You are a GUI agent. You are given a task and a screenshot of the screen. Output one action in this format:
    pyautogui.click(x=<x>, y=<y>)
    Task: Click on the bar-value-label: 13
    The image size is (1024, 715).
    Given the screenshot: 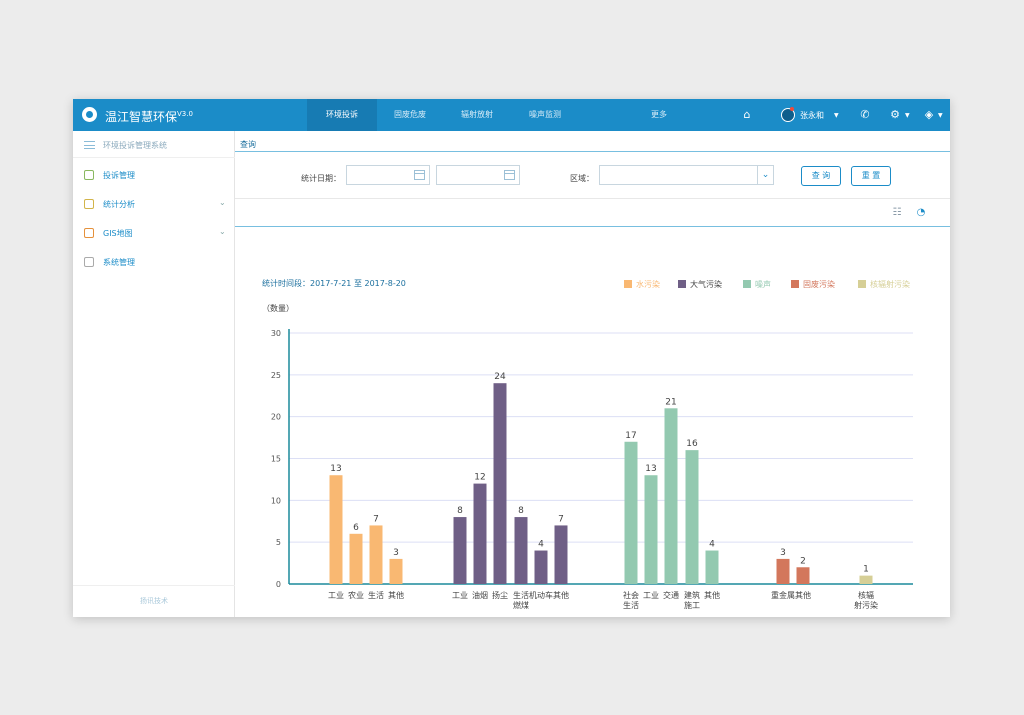 What is the action you would take?
    pyautogui.click(x=650, y=469)
    